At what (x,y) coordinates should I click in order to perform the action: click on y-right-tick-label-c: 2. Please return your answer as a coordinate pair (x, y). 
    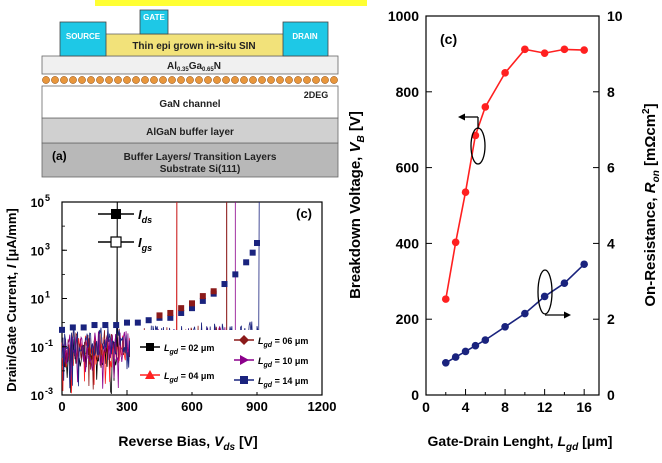
    Looking at the image, I should click on (611, 319).